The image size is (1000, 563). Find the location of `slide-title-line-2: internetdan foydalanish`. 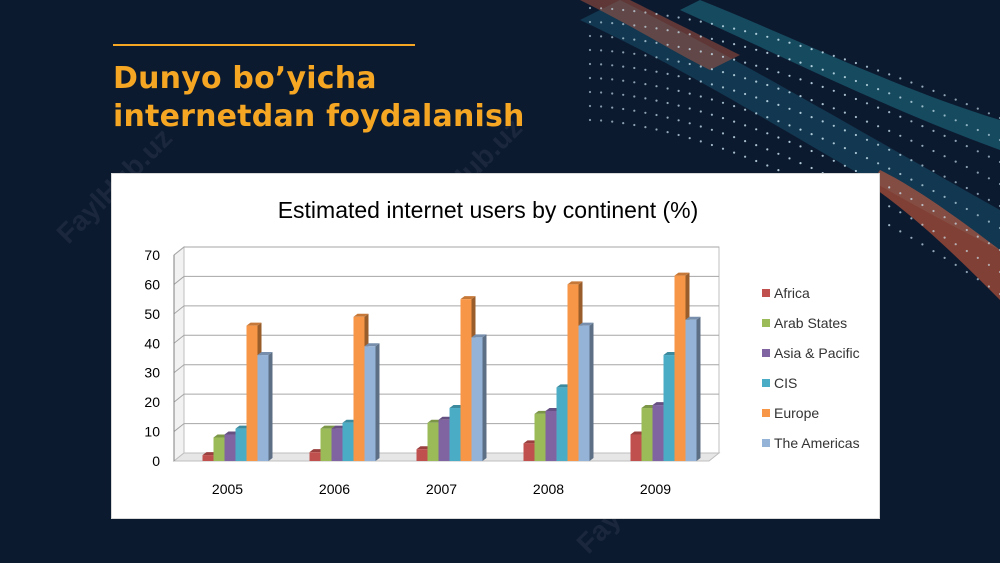

slide-title-line-2: internetdan foydalanish is located at coordinates (319, 116).